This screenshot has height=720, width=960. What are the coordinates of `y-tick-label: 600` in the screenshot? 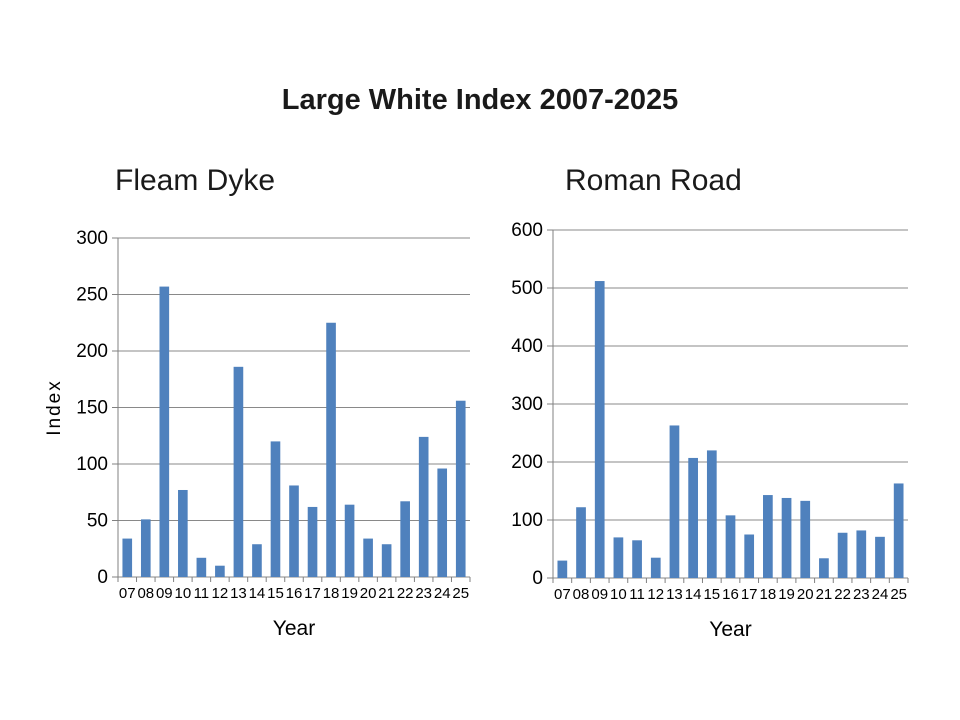 It's located at (527, 230).